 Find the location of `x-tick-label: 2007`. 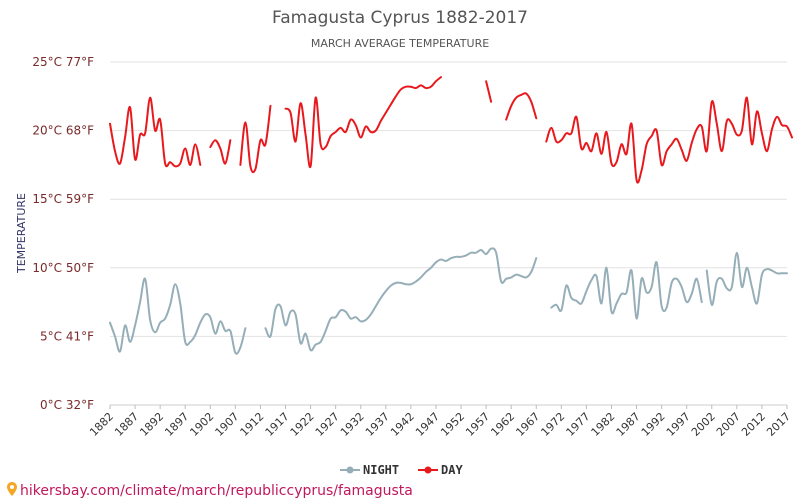

x-tick-label: 2007 is located at coordinates (728, 424).